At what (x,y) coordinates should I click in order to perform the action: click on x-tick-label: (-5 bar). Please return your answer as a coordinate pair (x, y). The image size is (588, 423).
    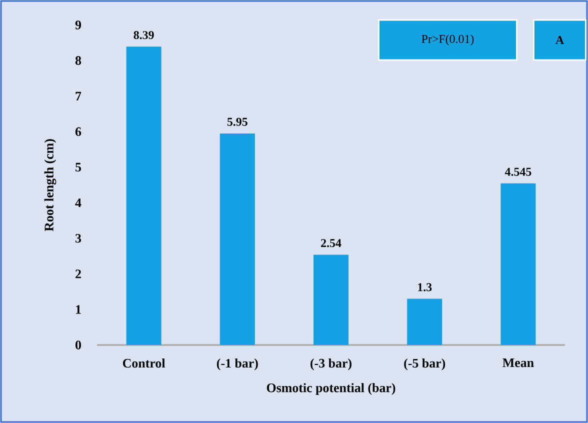
    Looking at the image, I should click on (425, 364).